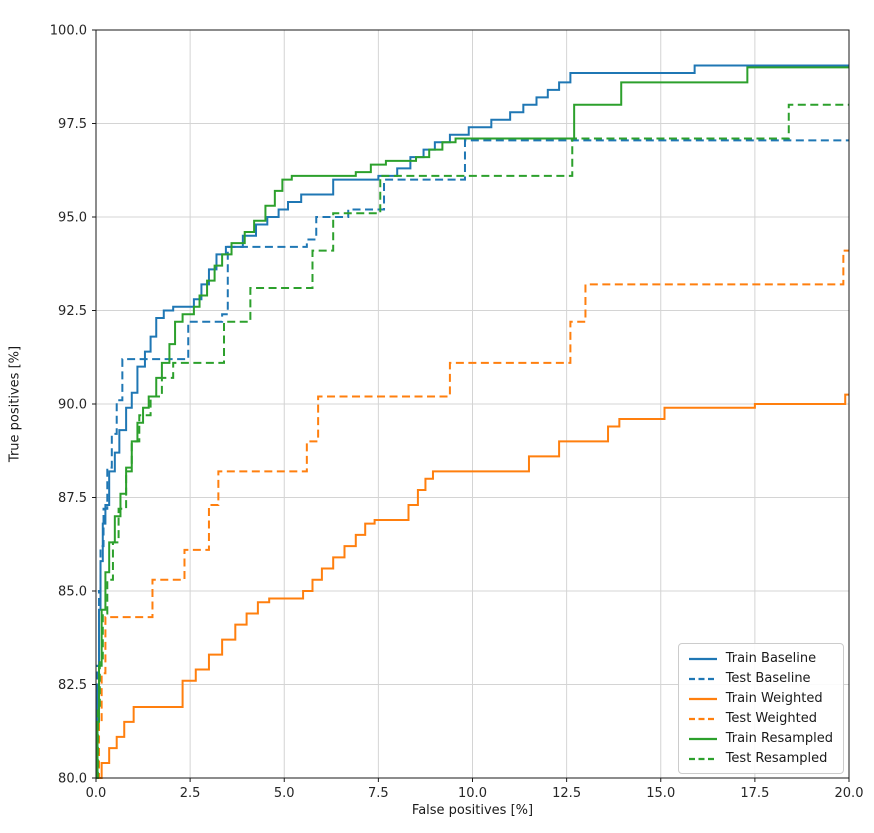  Describe the element at coordinates (849, 793) in the screenshot. I see `x-tick-label: 20.0` at that location.